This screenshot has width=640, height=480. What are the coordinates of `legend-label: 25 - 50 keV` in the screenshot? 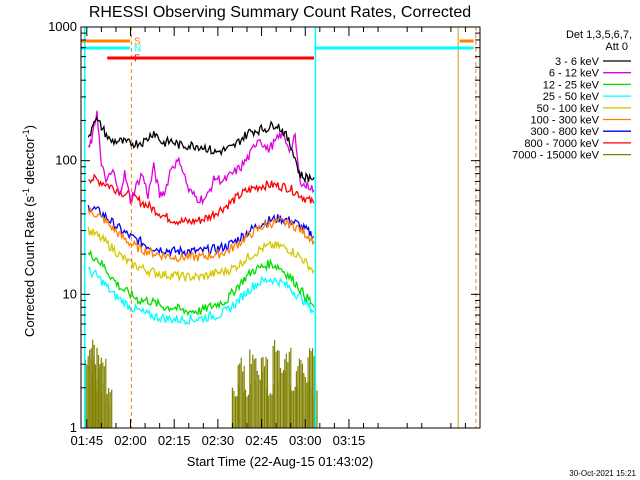 It's located at (571, 97).